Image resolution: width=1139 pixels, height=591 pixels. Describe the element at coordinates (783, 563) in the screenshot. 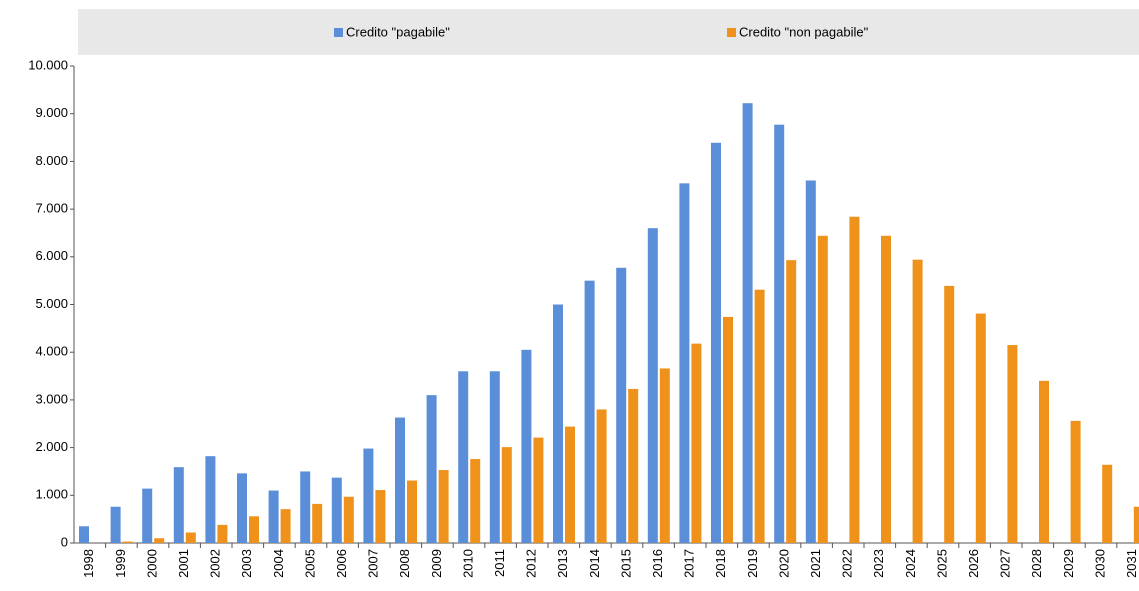

I see `x-tick-label: 2020` at that location.